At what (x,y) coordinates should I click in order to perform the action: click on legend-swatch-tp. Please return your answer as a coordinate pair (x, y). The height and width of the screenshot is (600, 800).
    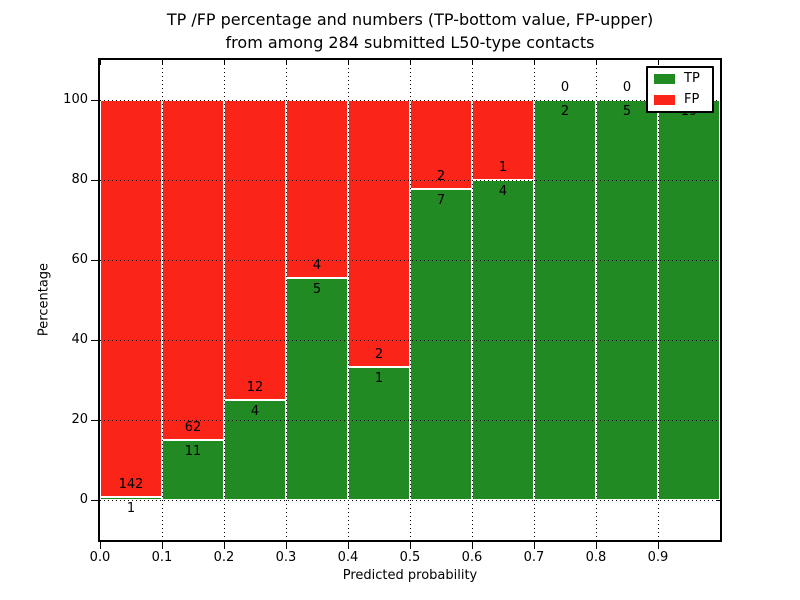
    Looking at the image, I should click on (664, 79).